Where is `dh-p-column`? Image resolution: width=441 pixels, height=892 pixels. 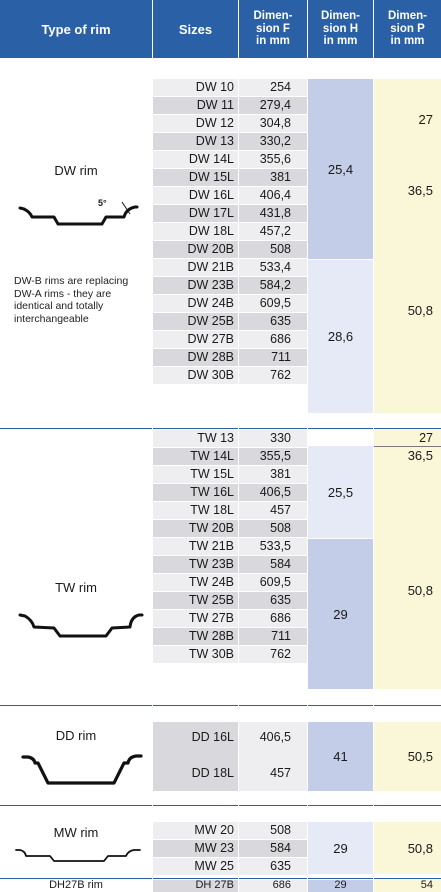 dh-p-column is located at coordinates (407, 886).